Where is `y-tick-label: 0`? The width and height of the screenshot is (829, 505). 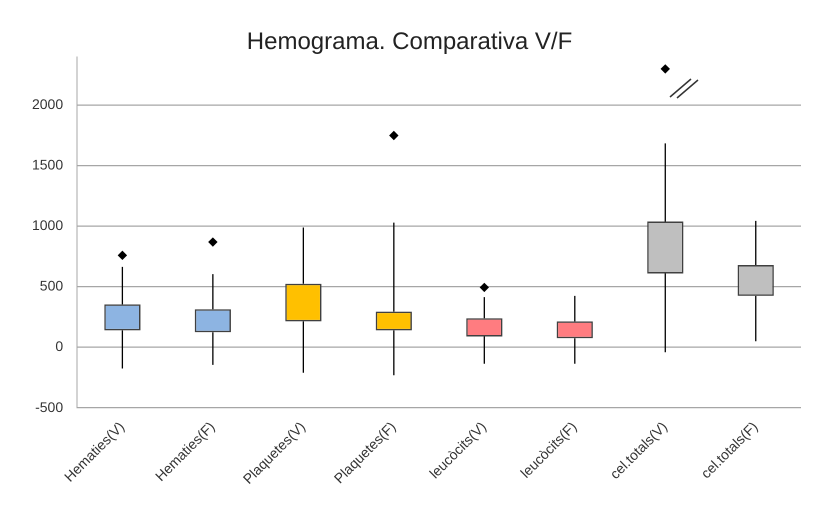
y-tick-label: 0 is located at coordinates (59, 346).